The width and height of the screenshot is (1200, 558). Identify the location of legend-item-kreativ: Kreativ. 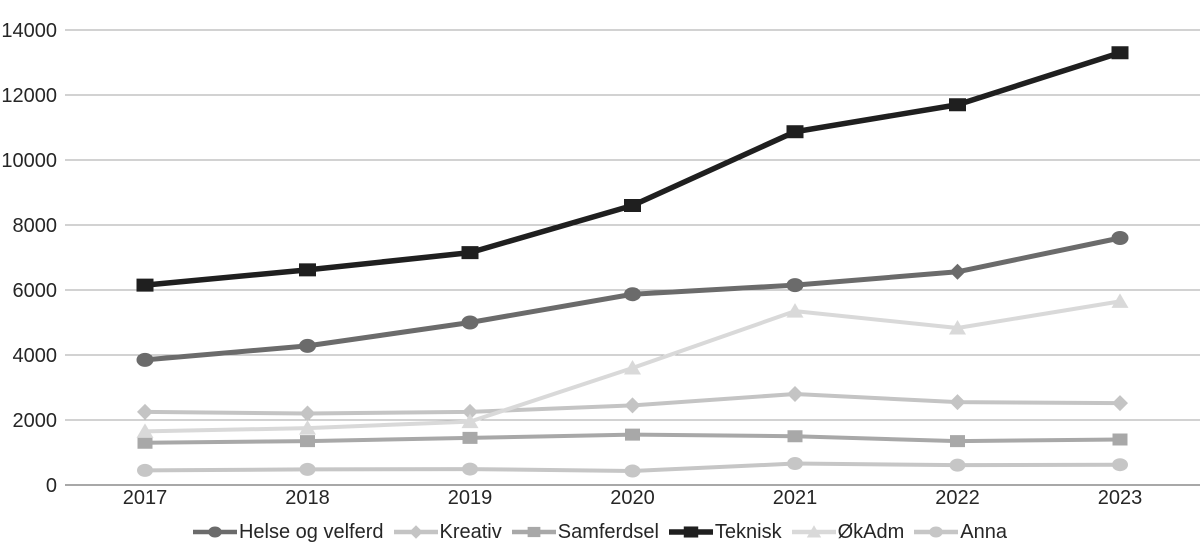
(447, 532).